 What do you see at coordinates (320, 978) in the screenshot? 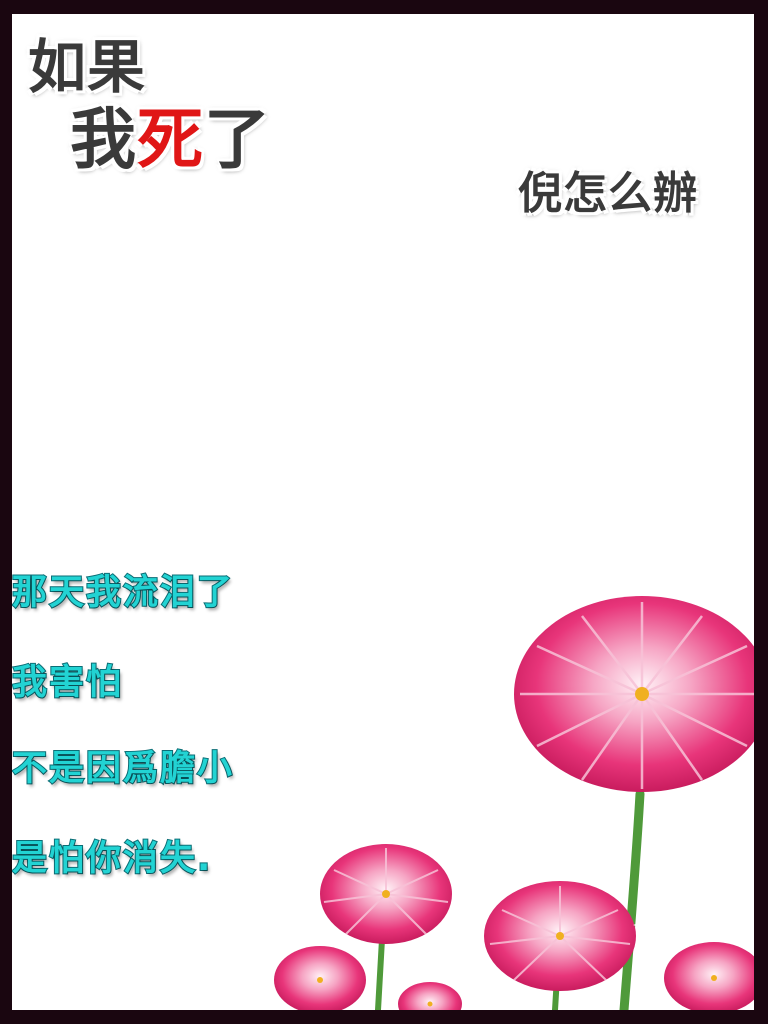
I see `small-flower-left-icon` at bounding box center [320, 978].